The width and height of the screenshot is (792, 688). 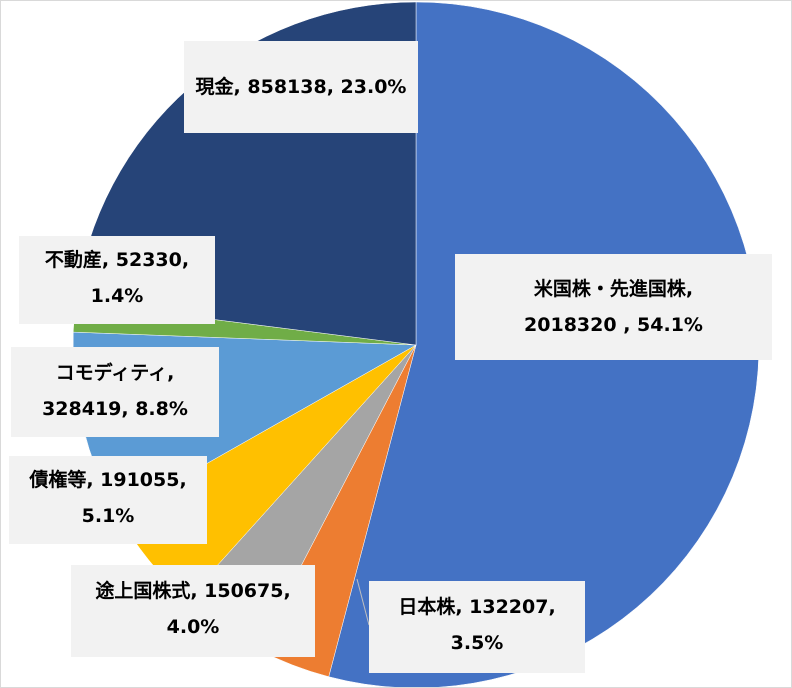 What do you see at coordinates (477, 627) in the screenshot?
I see `data-label-japan: 日本株, 132207, 3.5%` at bounding box center [477, 627].